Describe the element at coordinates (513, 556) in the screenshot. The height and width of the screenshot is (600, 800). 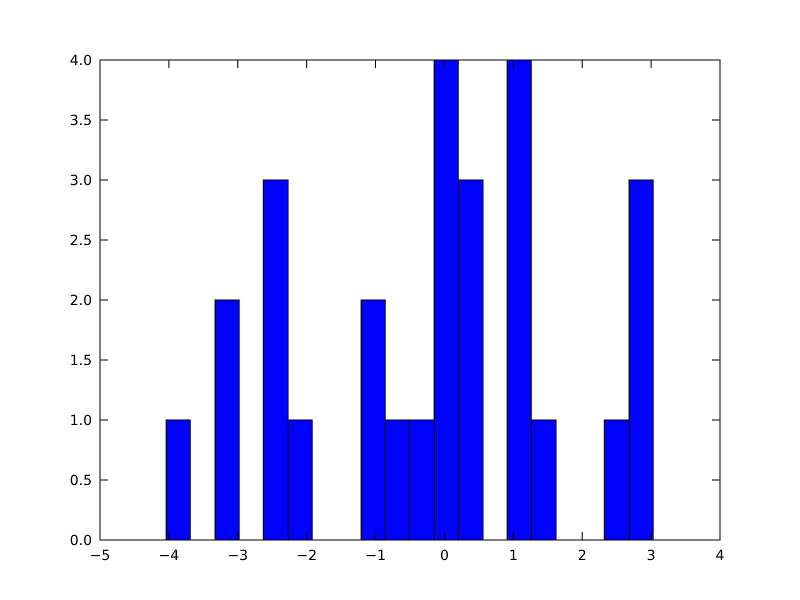
I see `x-tick-label: 1` at that location.